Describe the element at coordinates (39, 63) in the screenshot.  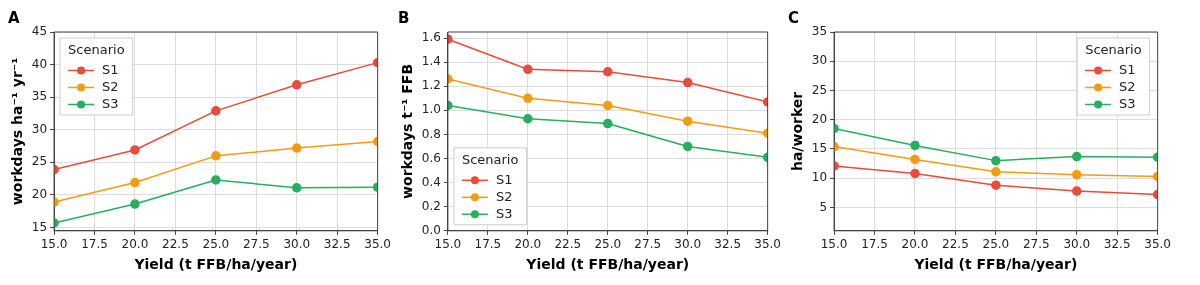
I see `y-tick-label: 40` at that location.